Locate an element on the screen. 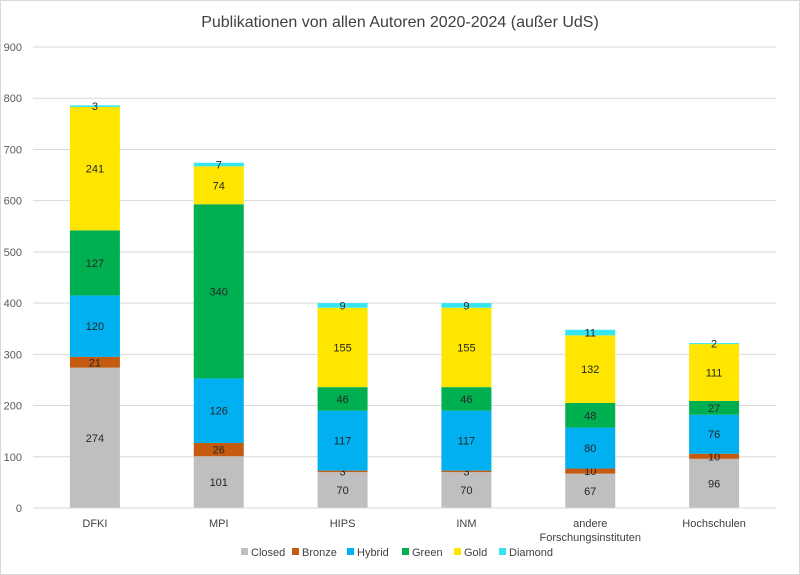 The width and height of the screenshot is (800, 575). x-tick-label-line: MPI is located at coordinates (219, 524).